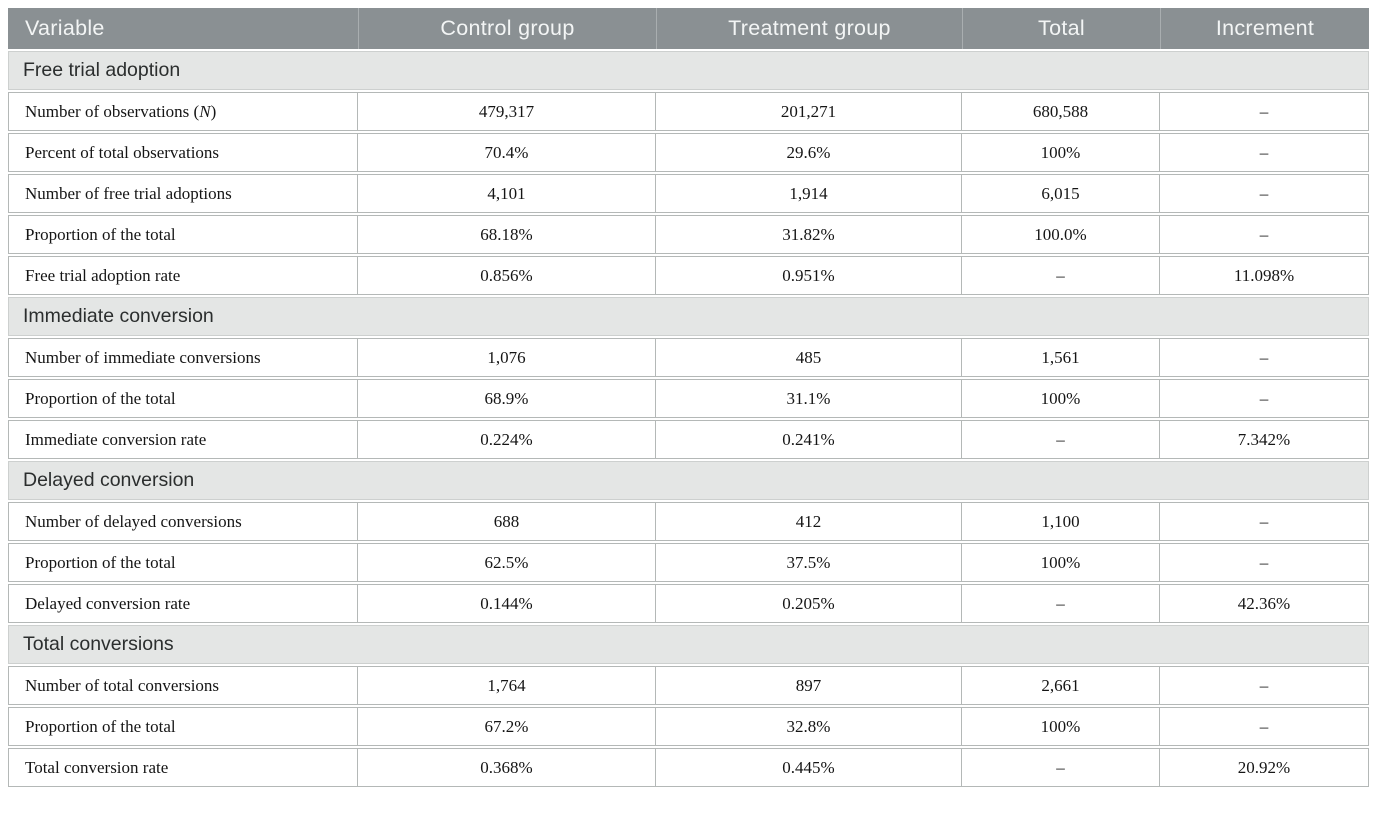 This screenshot has width=1375, height=836. I want to click on cell-value: 680,588, so click(1061, 111).